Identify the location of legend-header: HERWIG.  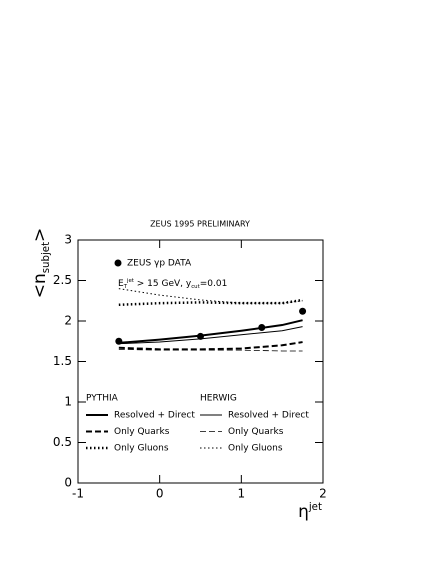
(218, 399).